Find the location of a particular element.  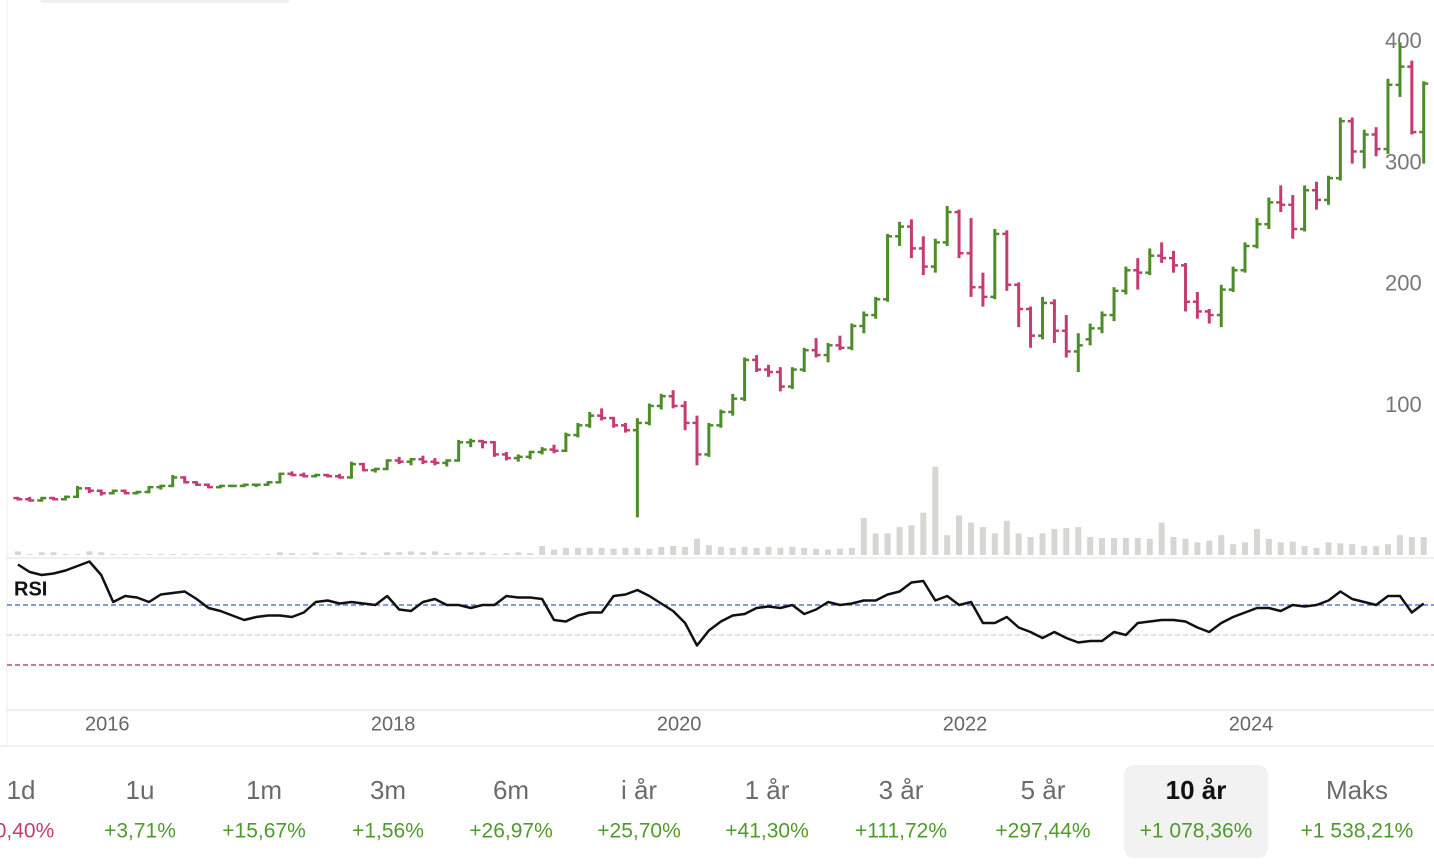

period-label: 1 år is located at coordinates (767, 790).